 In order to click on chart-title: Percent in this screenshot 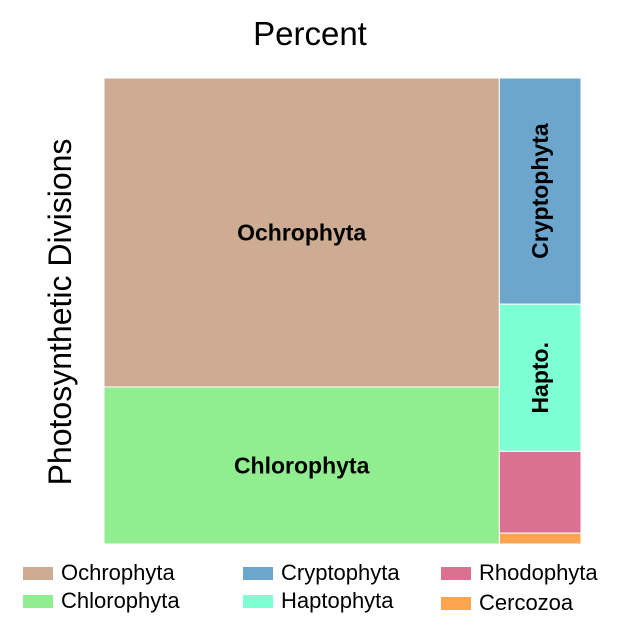, I will do `click(310, 33)`.